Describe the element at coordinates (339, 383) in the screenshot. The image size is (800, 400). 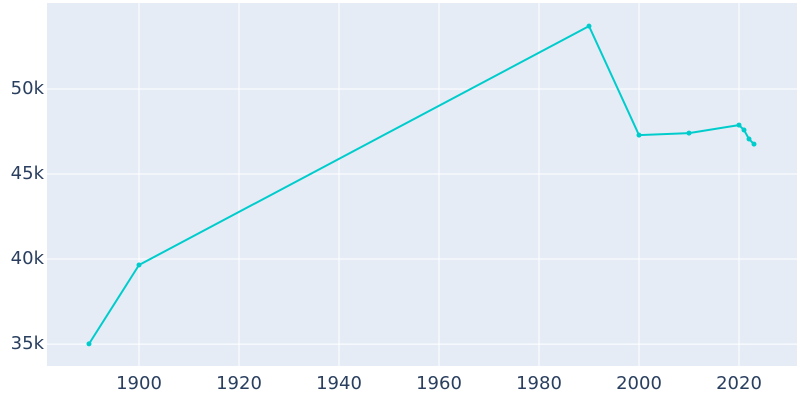
I see `x-tick-label: 1940` at that location.